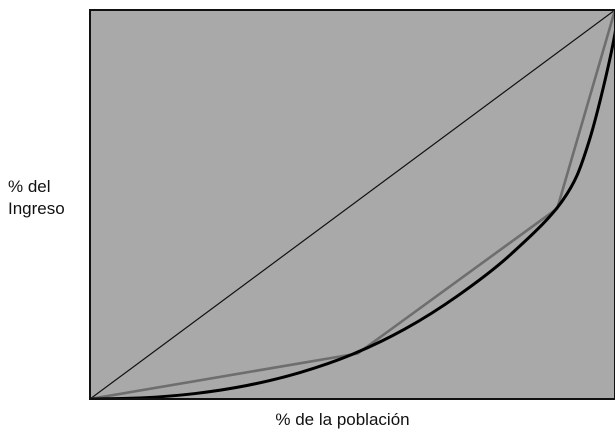 The height and width of the screenshot is (435, 615). Describe the element at coordinates (36, 208) in the screenshot. I see `y-axis-label-line-2: Ingreso` at that location.